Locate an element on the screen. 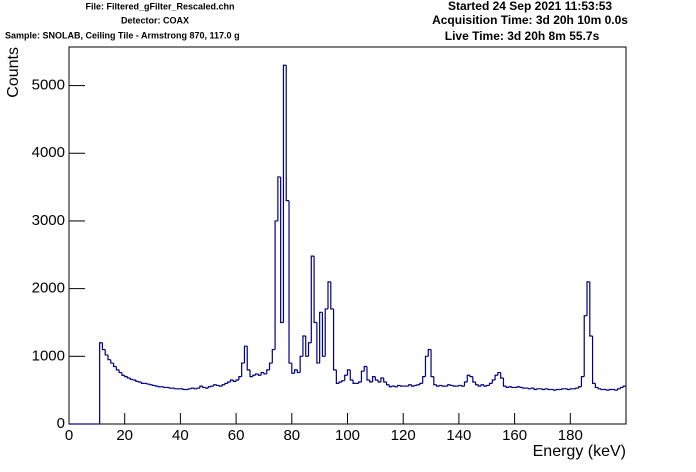  y-tick-label: 2000 is located at coordinates (48, 288).